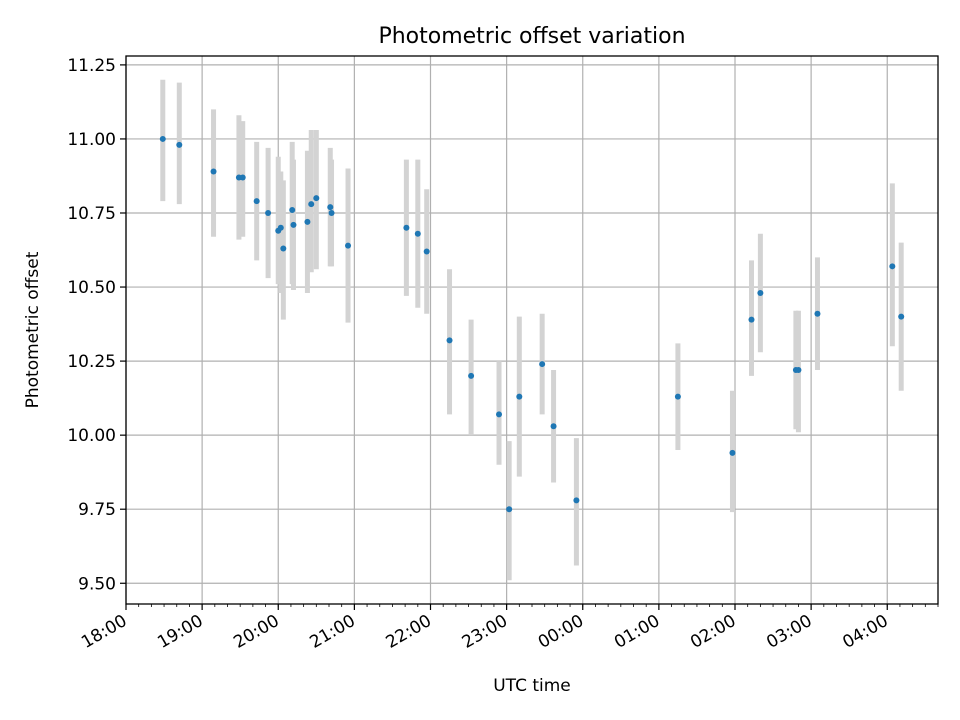  I want to click on x-tick-label: 21:00, so click(332, 632).